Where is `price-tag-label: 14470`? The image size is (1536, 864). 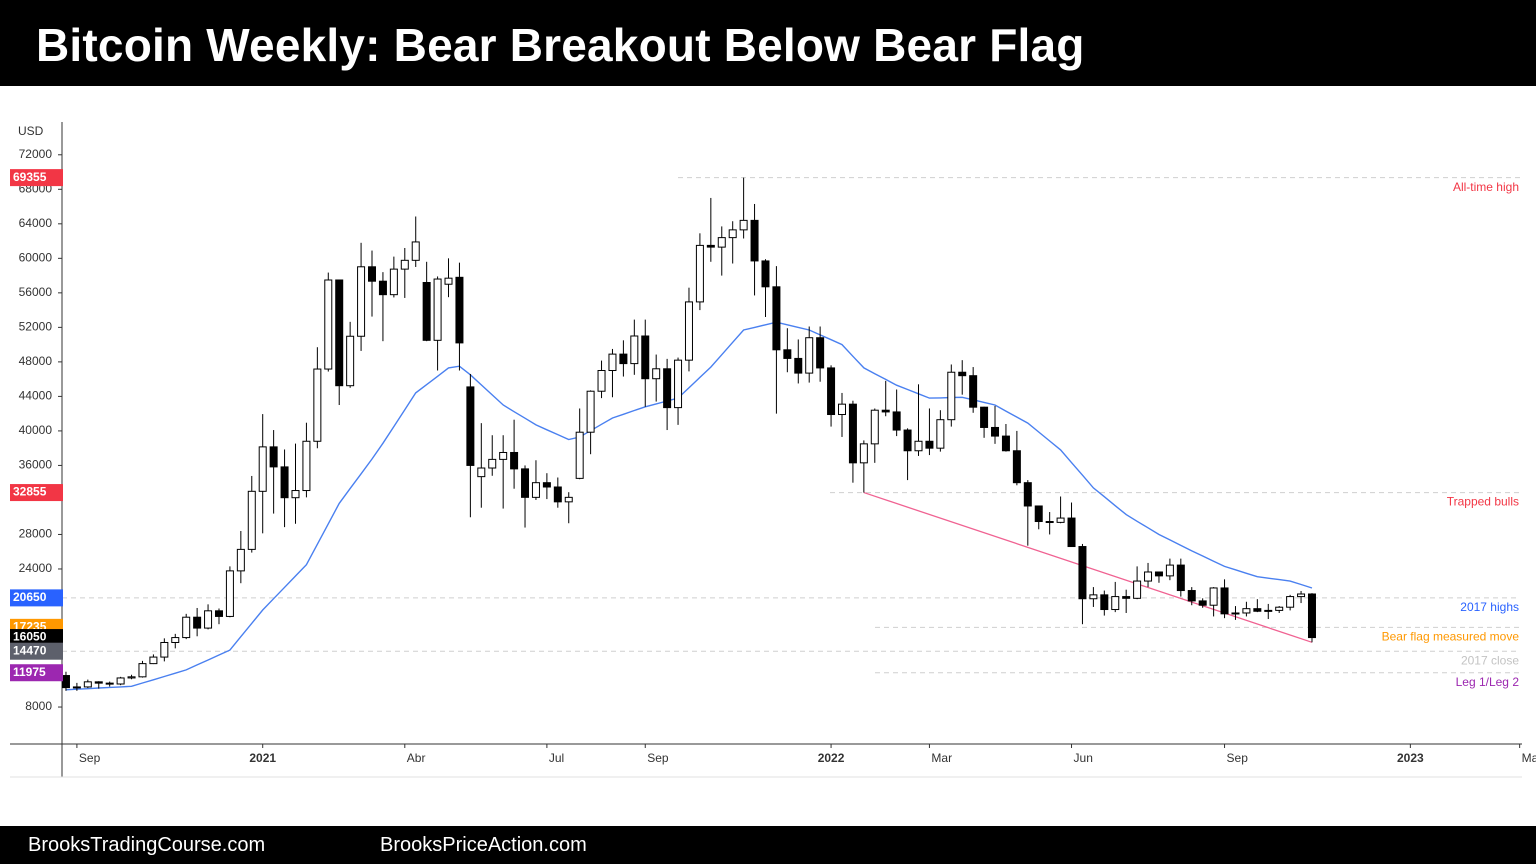
price-tag-label: 14470 is located at coordinates (30, 650).